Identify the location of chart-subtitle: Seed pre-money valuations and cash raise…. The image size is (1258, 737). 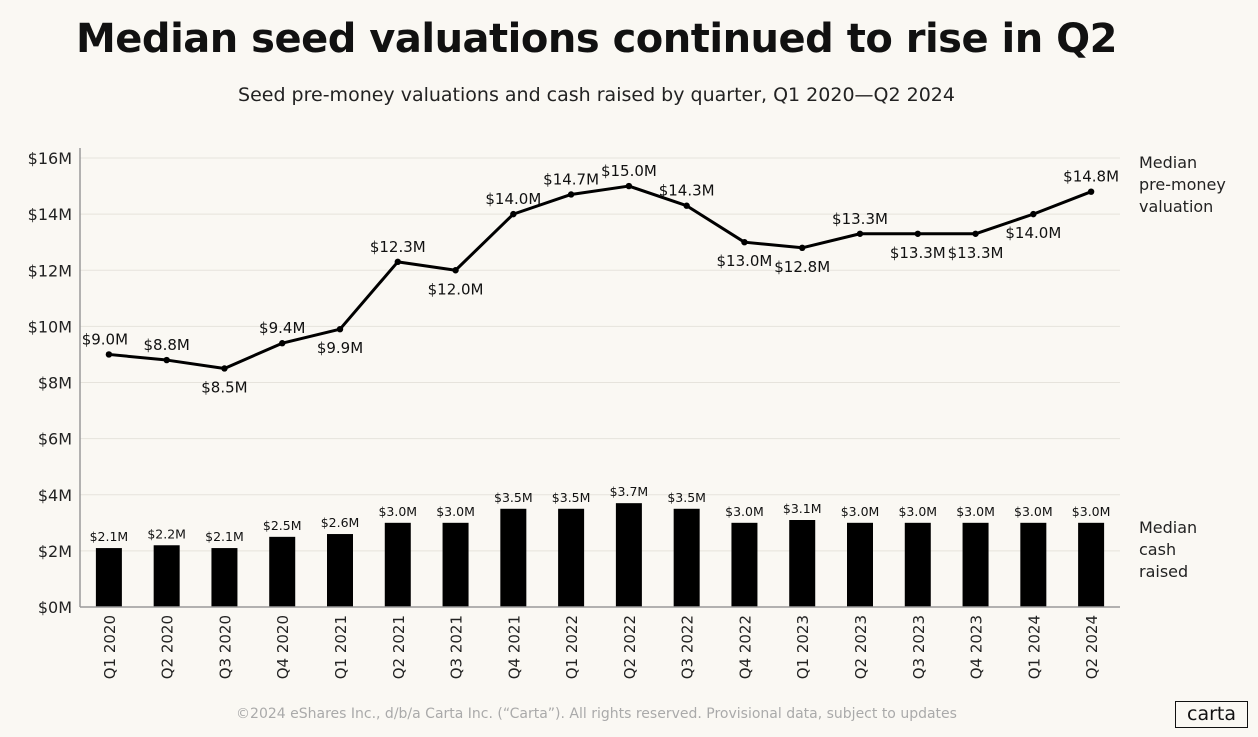
(596, 95).